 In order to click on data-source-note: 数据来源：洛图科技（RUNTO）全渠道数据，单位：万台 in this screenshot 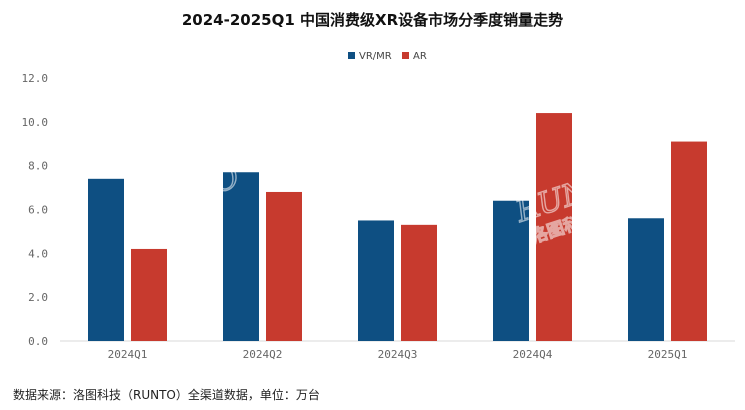, I will do `click(166, 395)`.